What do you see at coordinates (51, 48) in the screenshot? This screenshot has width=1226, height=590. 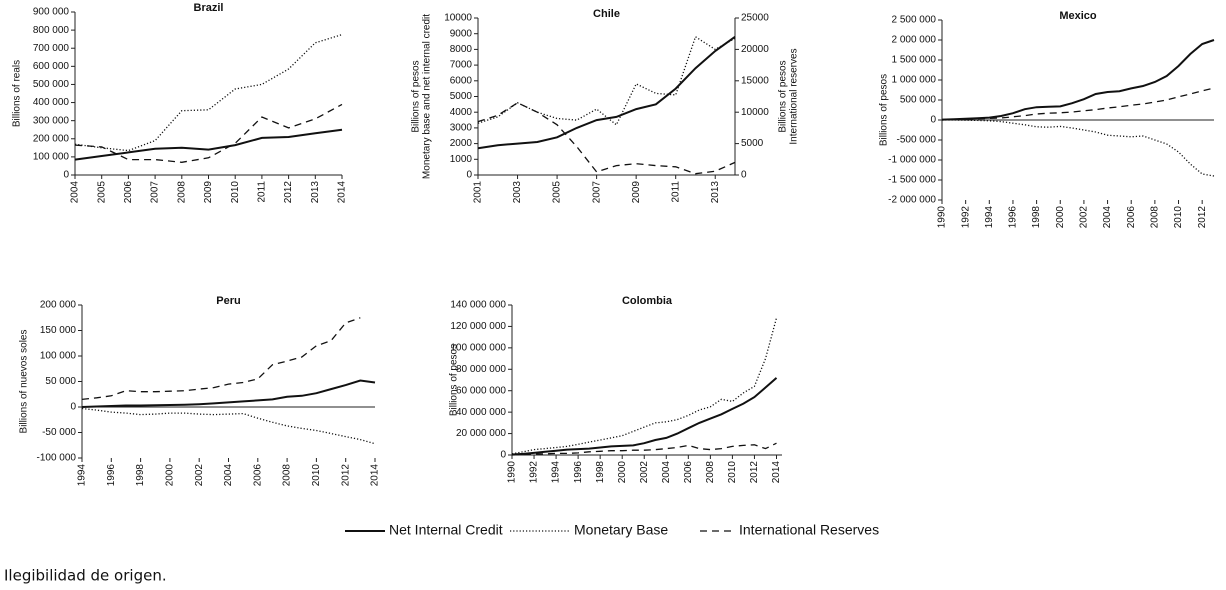 I see `y-tick-label: 700 000` at bounding box center [51, 48].